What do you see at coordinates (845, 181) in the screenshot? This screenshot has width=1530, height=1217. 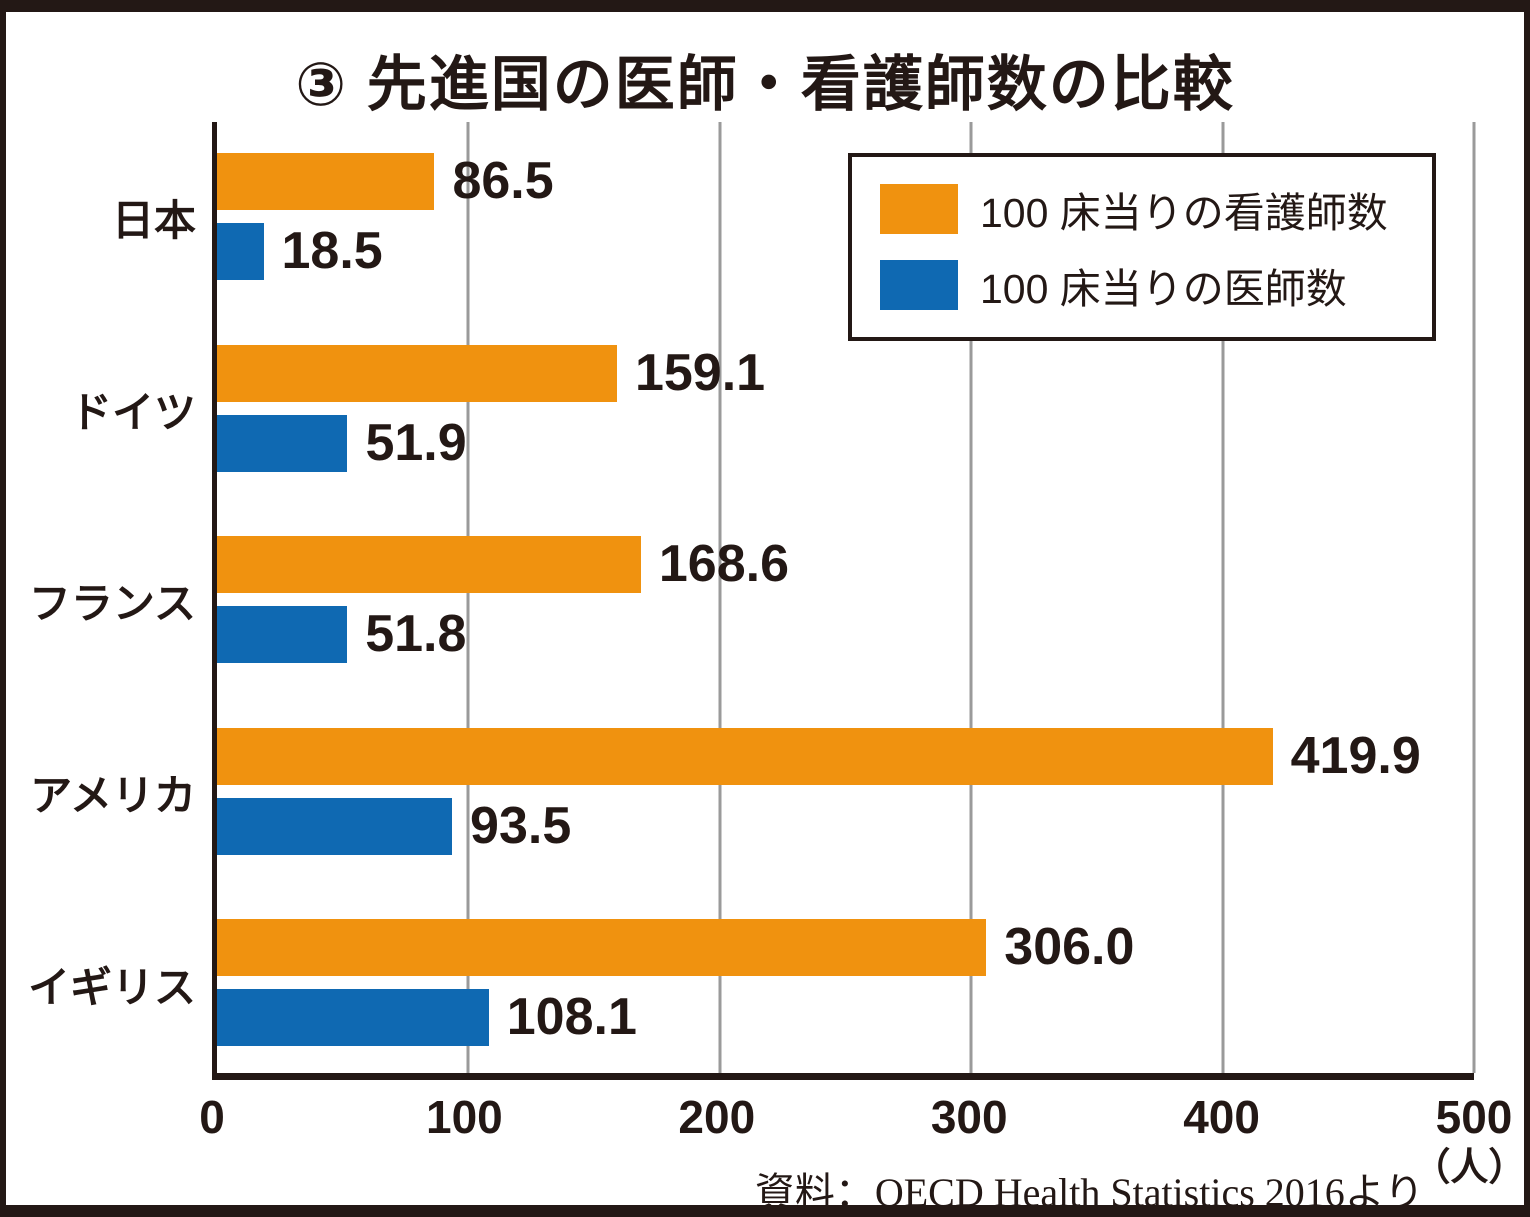 I see `bar-row: 86.5` at bounding box center [845, 181].